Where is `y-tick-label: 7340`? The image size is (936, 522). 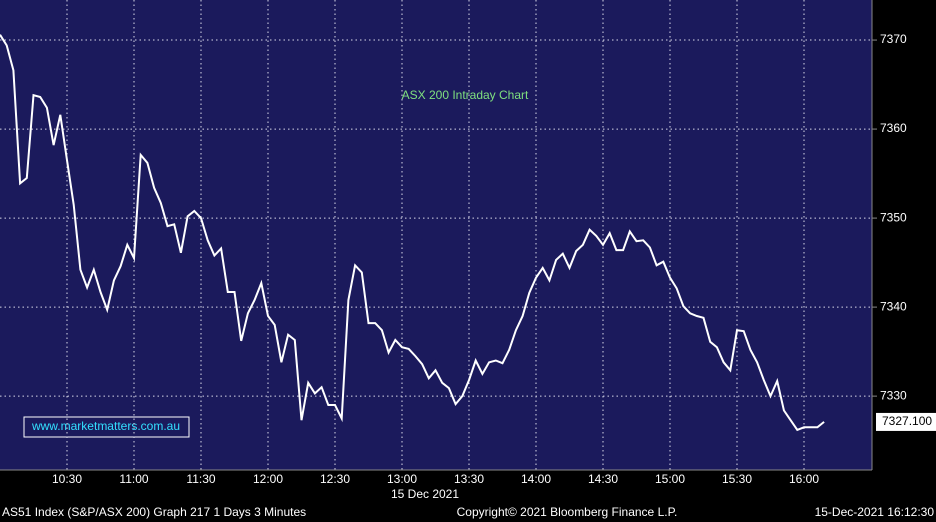 y-tick-label: 7340 is located at coordinates (893, 306).